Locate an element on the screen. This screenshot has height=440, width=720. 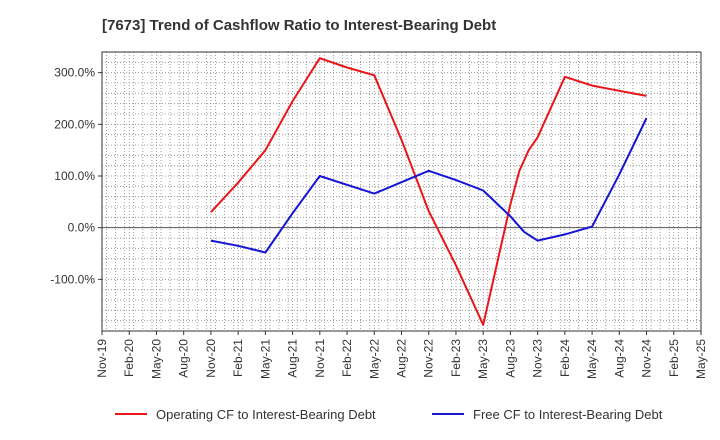
legend-label-1: Operating CF to Interest-Bearing Debt is located at coordinates (266, 414).